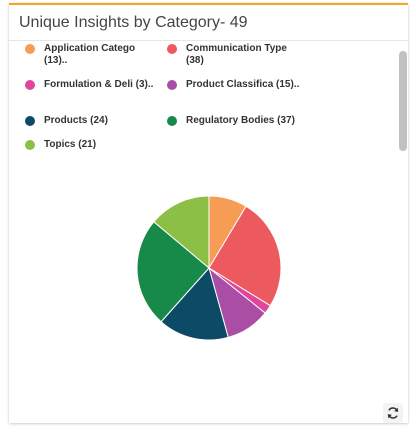 The width and height of the screenshot is (416, 437). Describe the element at coordinates (70, 144) in the screenshot. I see `legend-label: Topics (21)` at that location.